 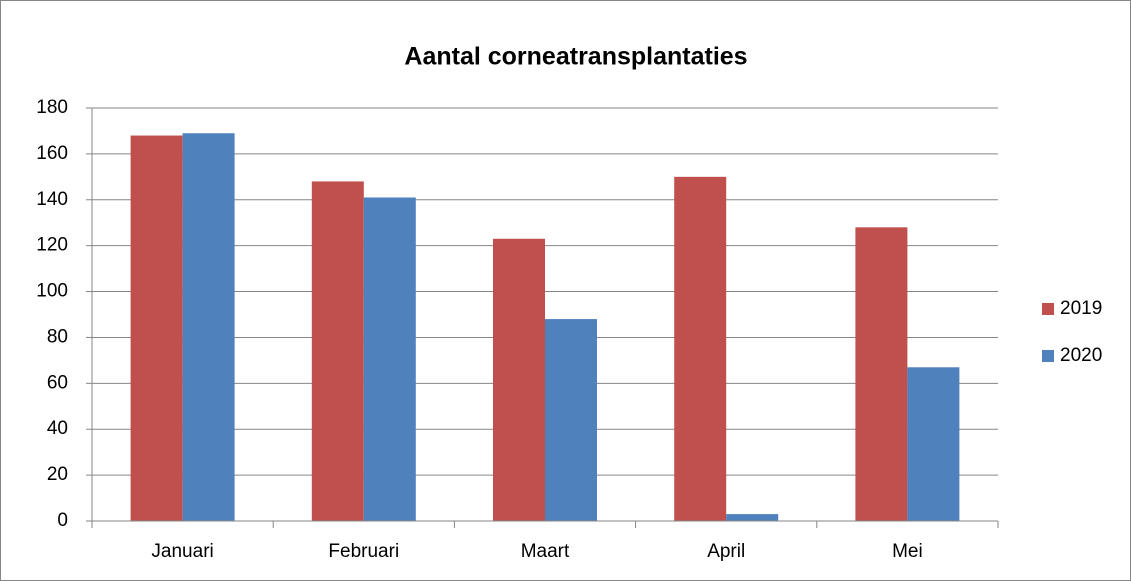 What do you see at coordinates (52, 245) in the screenshot?
I see `y-tick-label: 120` at bounding box center [52, 245].